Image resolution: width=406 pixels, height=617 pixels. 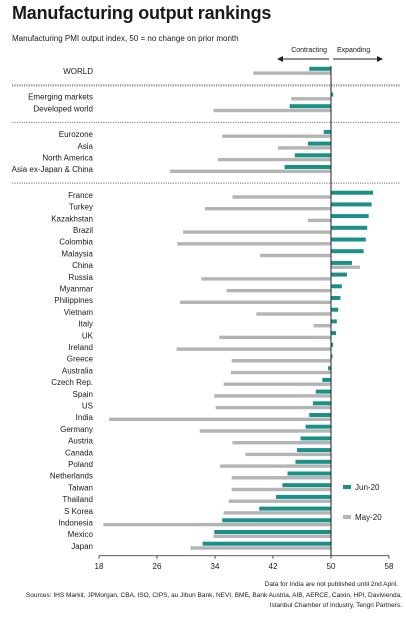 I want to click on category-label: Asia ex-Japan & China, so click(x=53, y=169).